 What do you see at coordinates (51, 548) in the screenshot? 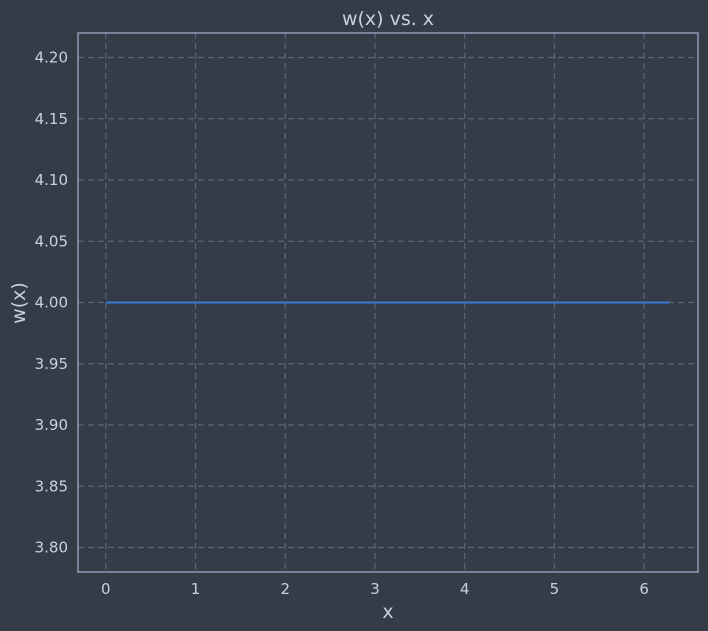
I see `y-tick-label: 3.80` at bounding box center [51, 548].